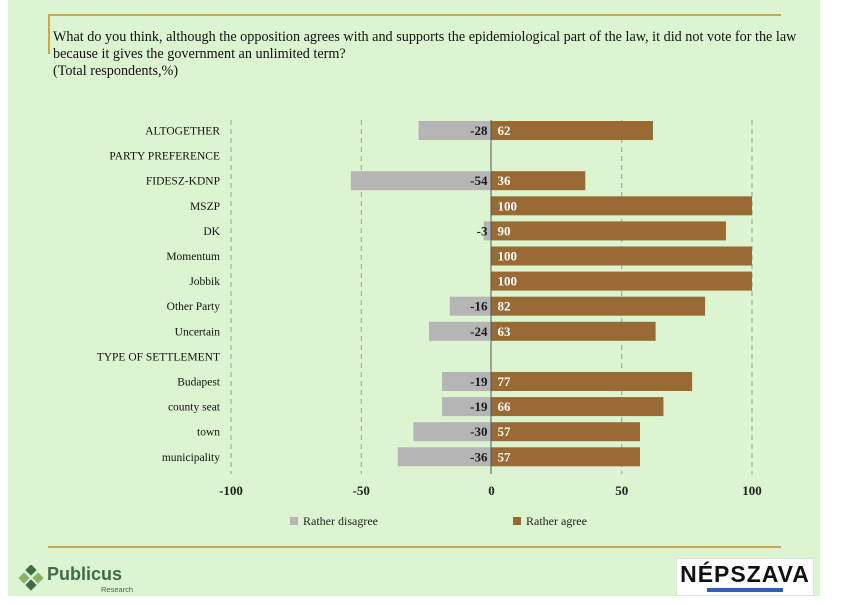 The image size is (850, 605). I want to click on value-label-agree-jobbik: 100, so click(508, 281).